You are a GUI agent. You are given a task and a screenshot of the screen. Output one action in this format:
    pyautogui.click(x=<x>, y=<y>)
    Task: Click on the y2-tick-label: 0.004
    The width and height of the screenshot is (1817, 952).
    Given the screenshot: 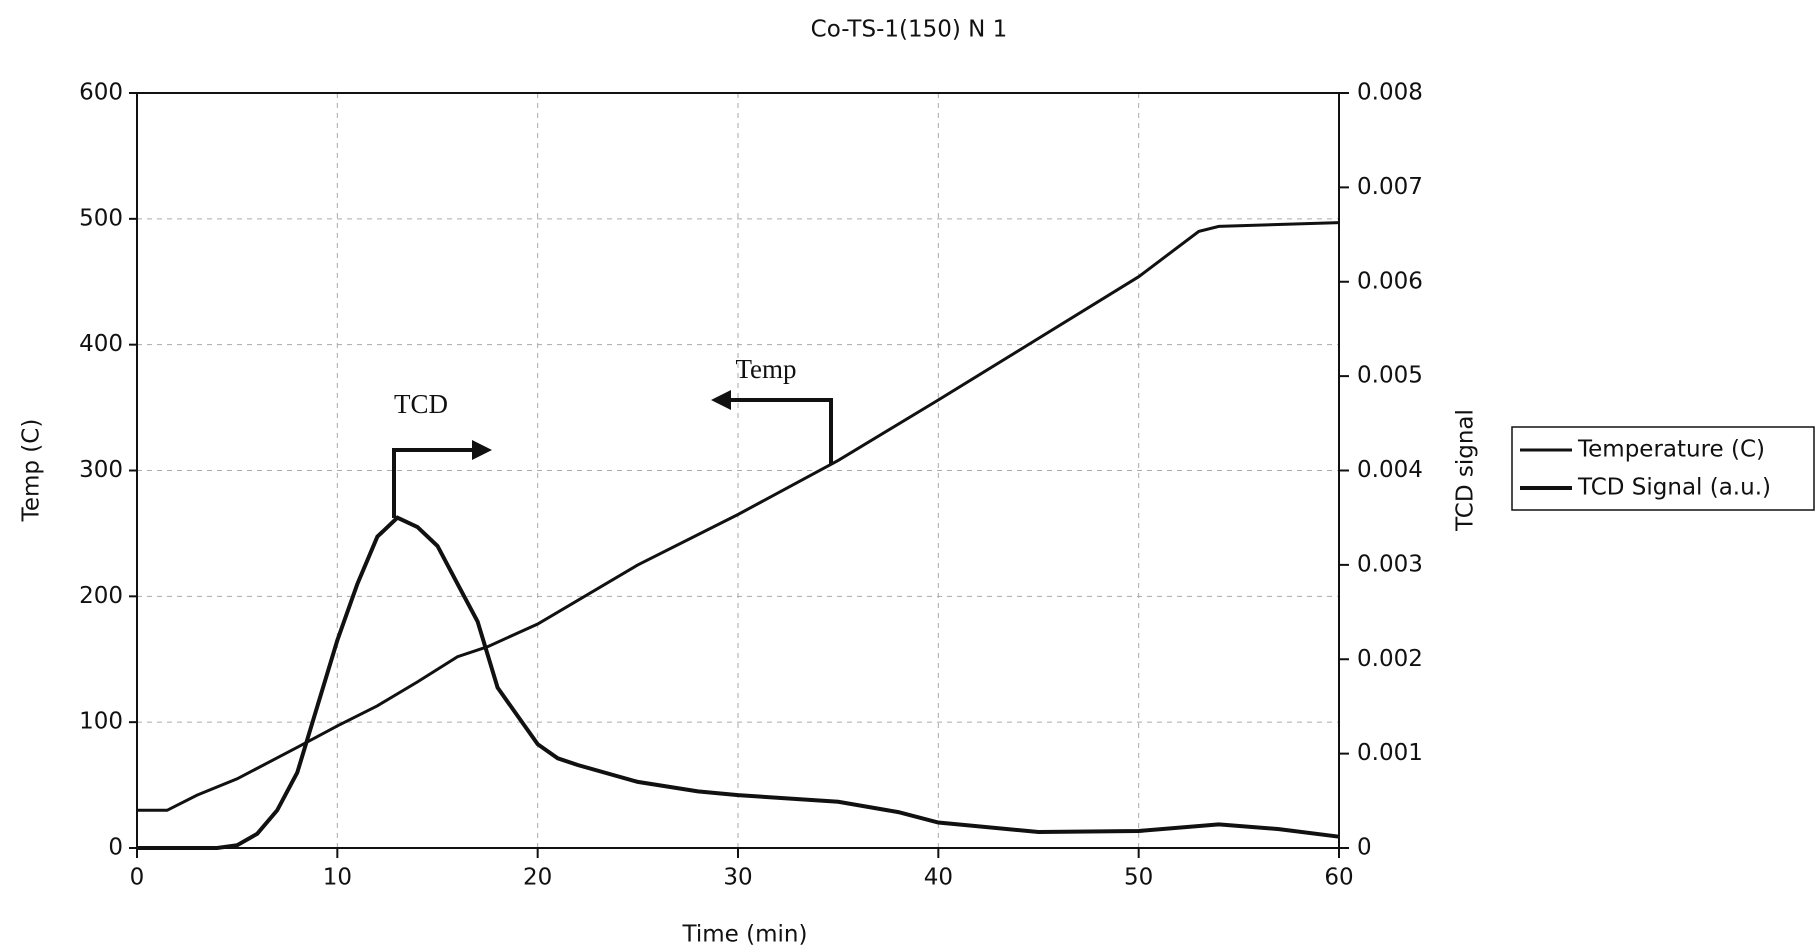 What is the action you would take?
    pyautogui.click(x=1390, y=470)
    